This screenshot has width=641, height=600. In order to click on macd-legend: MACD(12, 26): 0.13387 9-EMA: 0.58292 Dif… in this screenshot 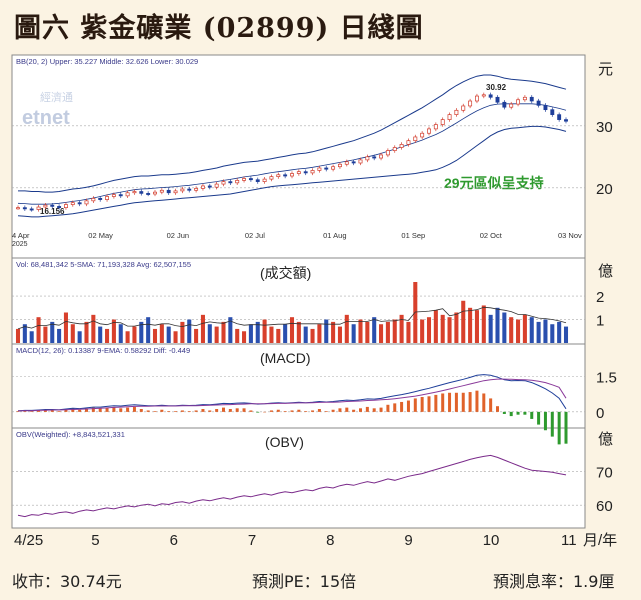, I will do `click(103, 350)`.